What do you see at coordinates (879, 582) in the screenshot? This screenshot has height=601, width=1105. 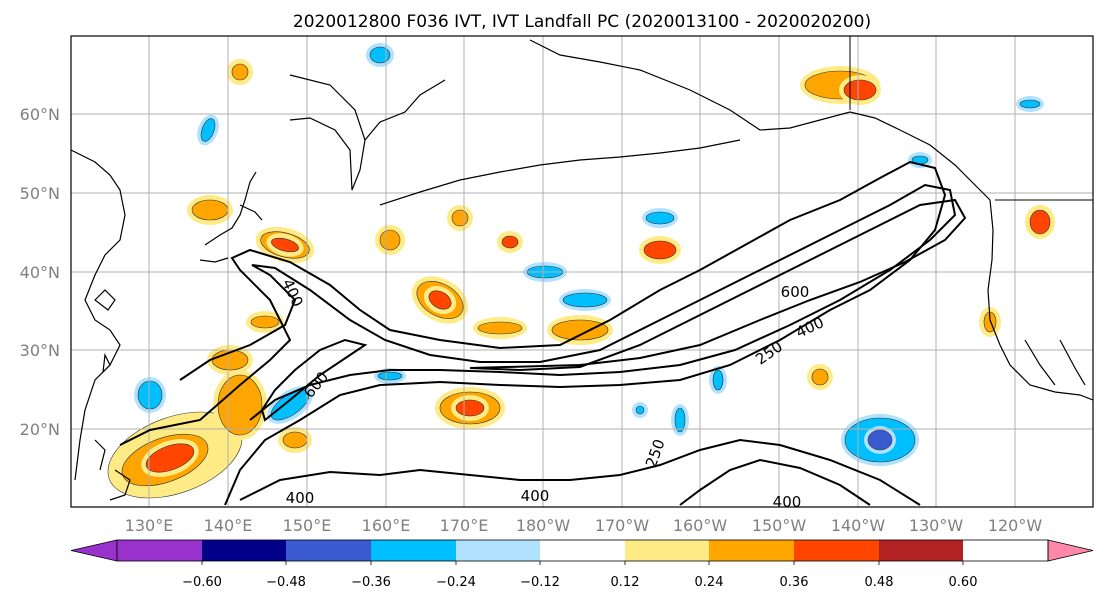 I see `colorbar-tick-label: 0.48` at bounding box center [879, 582].